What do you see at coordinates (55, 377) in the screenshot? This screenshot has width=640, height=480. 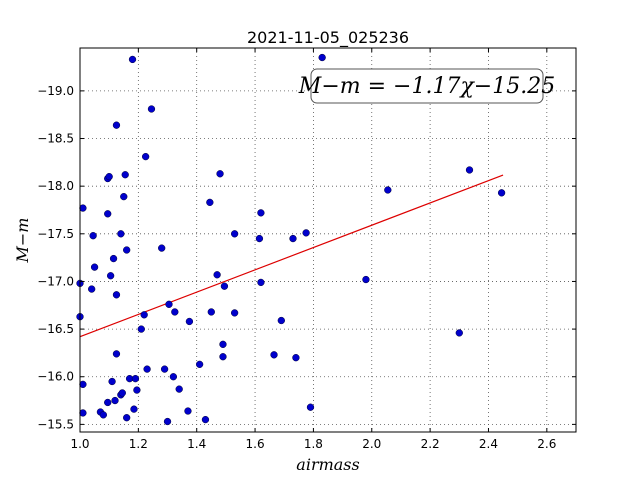 I see `y-tick-label: −16.0` at bounding box center [55, 377].